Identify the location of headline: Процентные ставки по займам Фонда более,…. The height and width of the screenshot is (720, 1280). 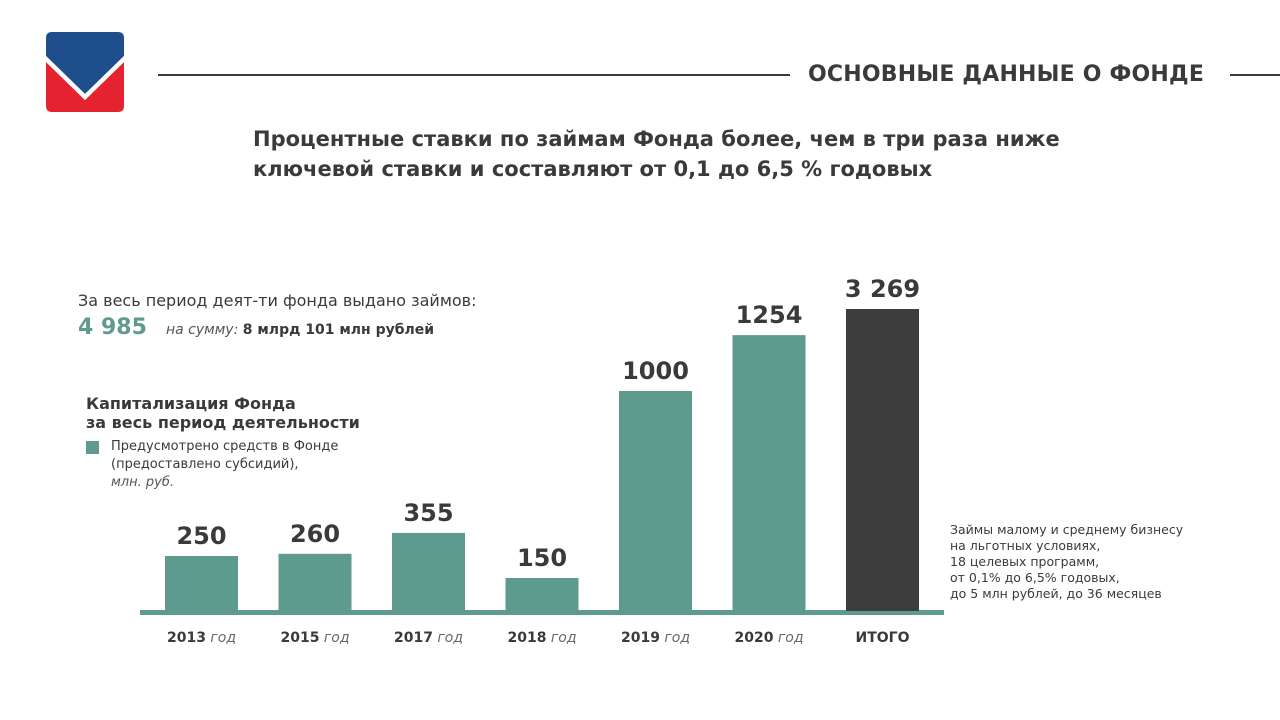
(693, 154).